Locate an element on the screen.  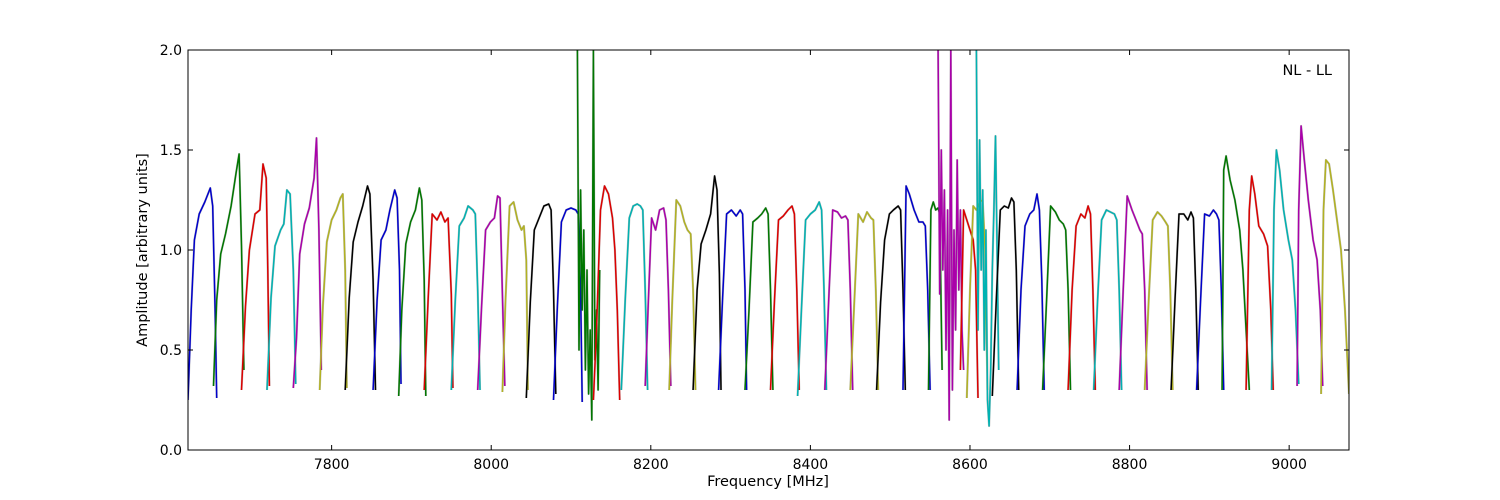
y-tick-label: 0.0 is located at coordinates (171, 451).